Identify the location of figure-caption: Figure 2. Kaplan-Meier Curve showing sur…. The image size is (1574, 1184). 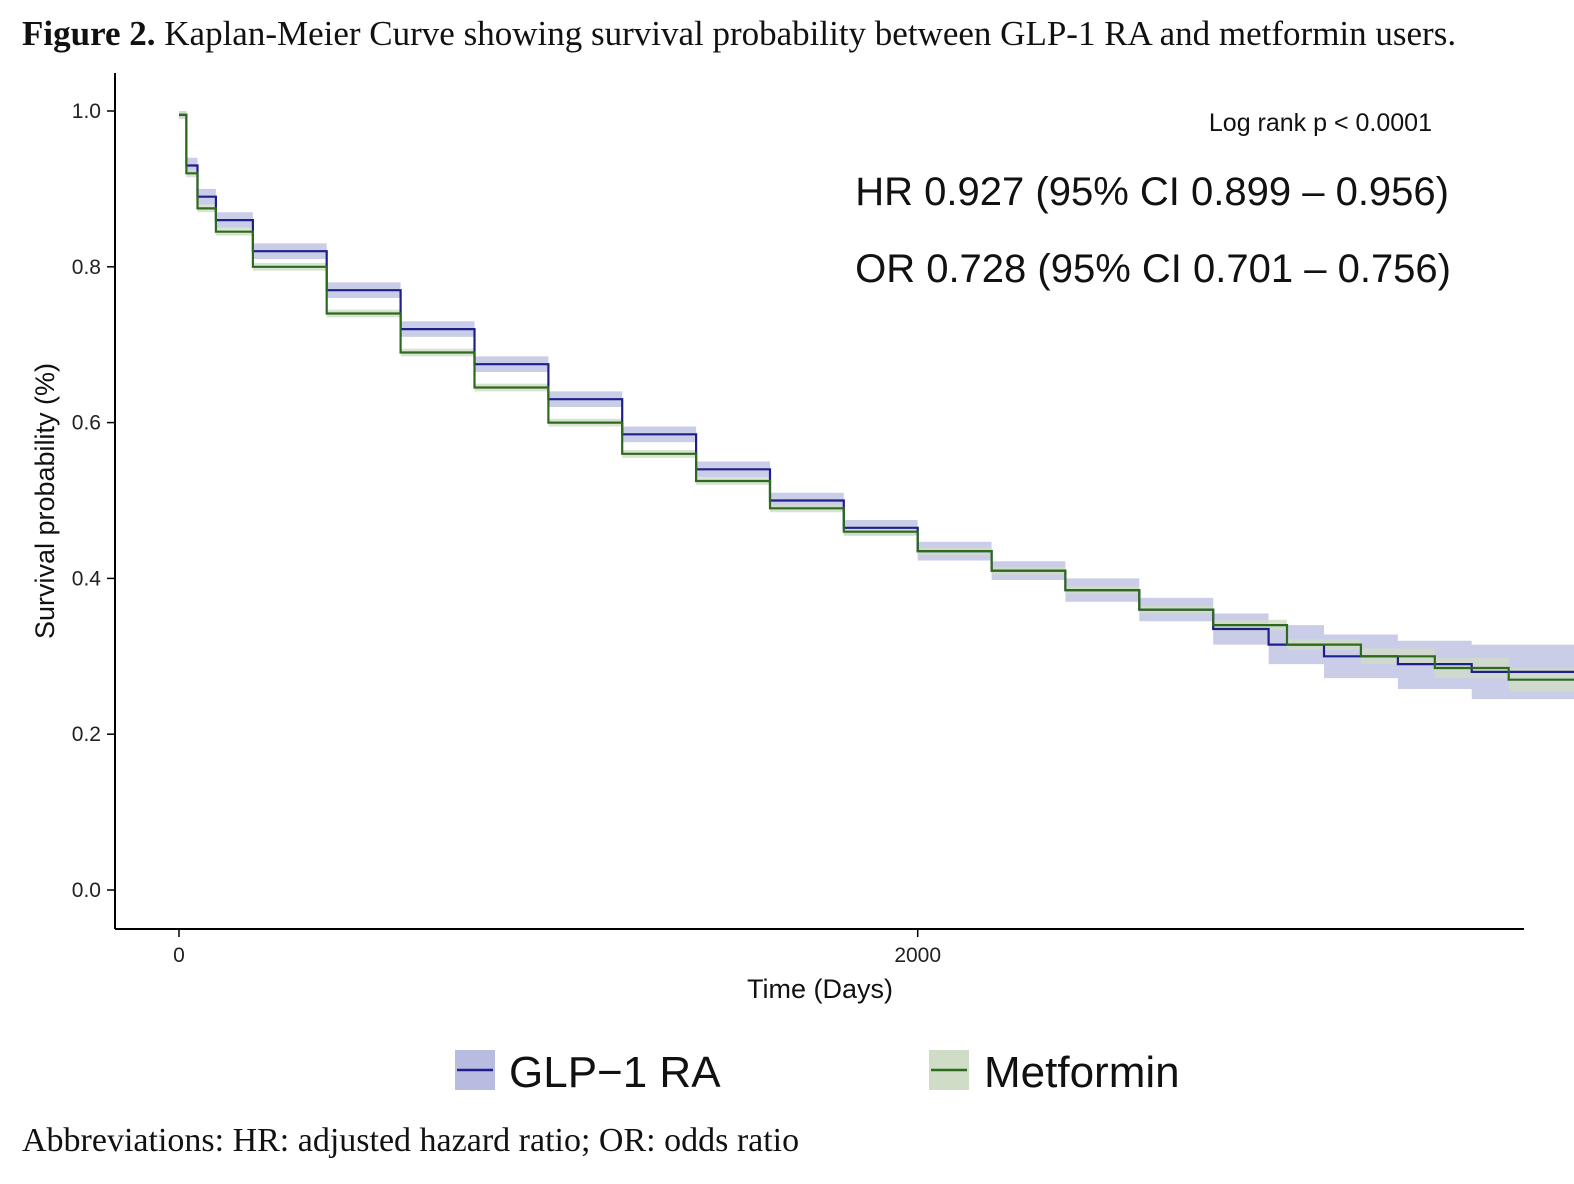
(739, 34).